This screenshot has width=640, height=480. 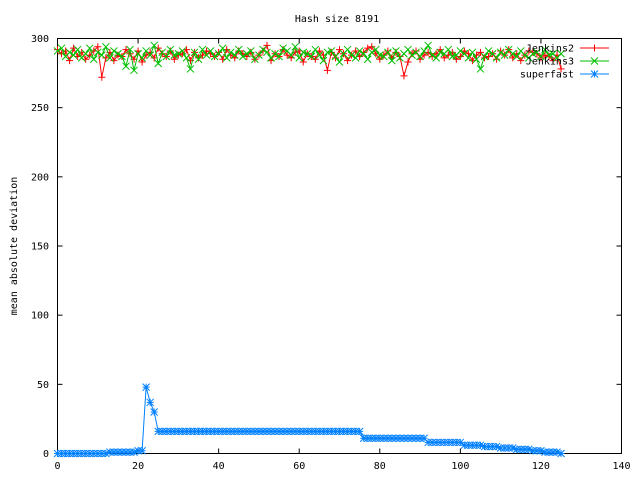 I want to click on y-tick-label: 250, so click(x=40, y=108).